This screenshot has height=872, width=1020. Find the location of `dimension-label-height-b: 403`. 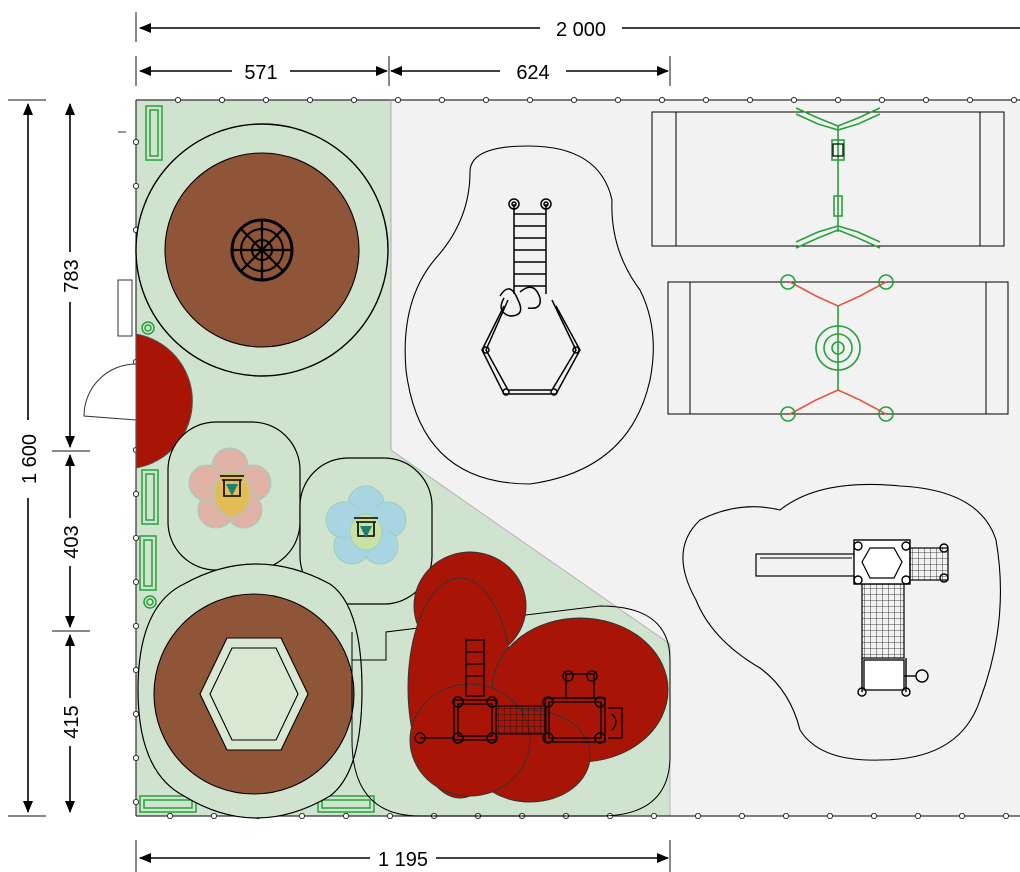

dimension-label-height-b: 403 is located at coordinates (72, 541).